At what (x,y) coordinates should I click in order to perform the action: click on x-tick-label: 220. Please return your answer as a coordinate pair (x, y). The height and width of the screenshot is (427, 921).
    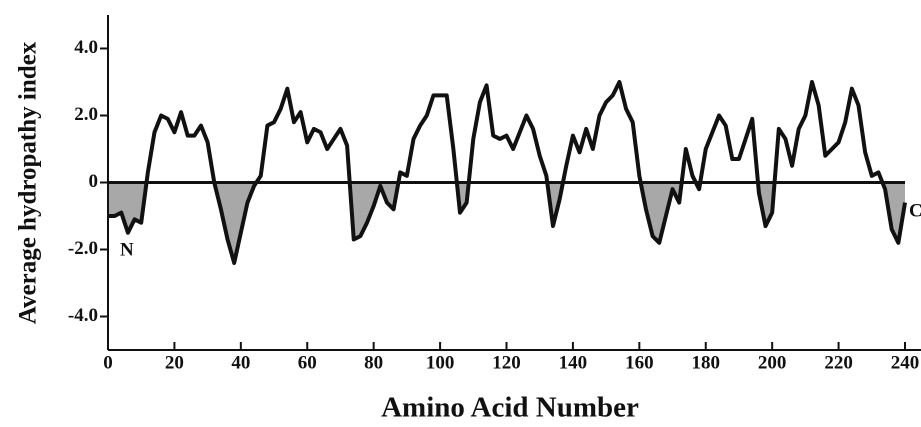
    Looking at the image, I should click on (838, 362).